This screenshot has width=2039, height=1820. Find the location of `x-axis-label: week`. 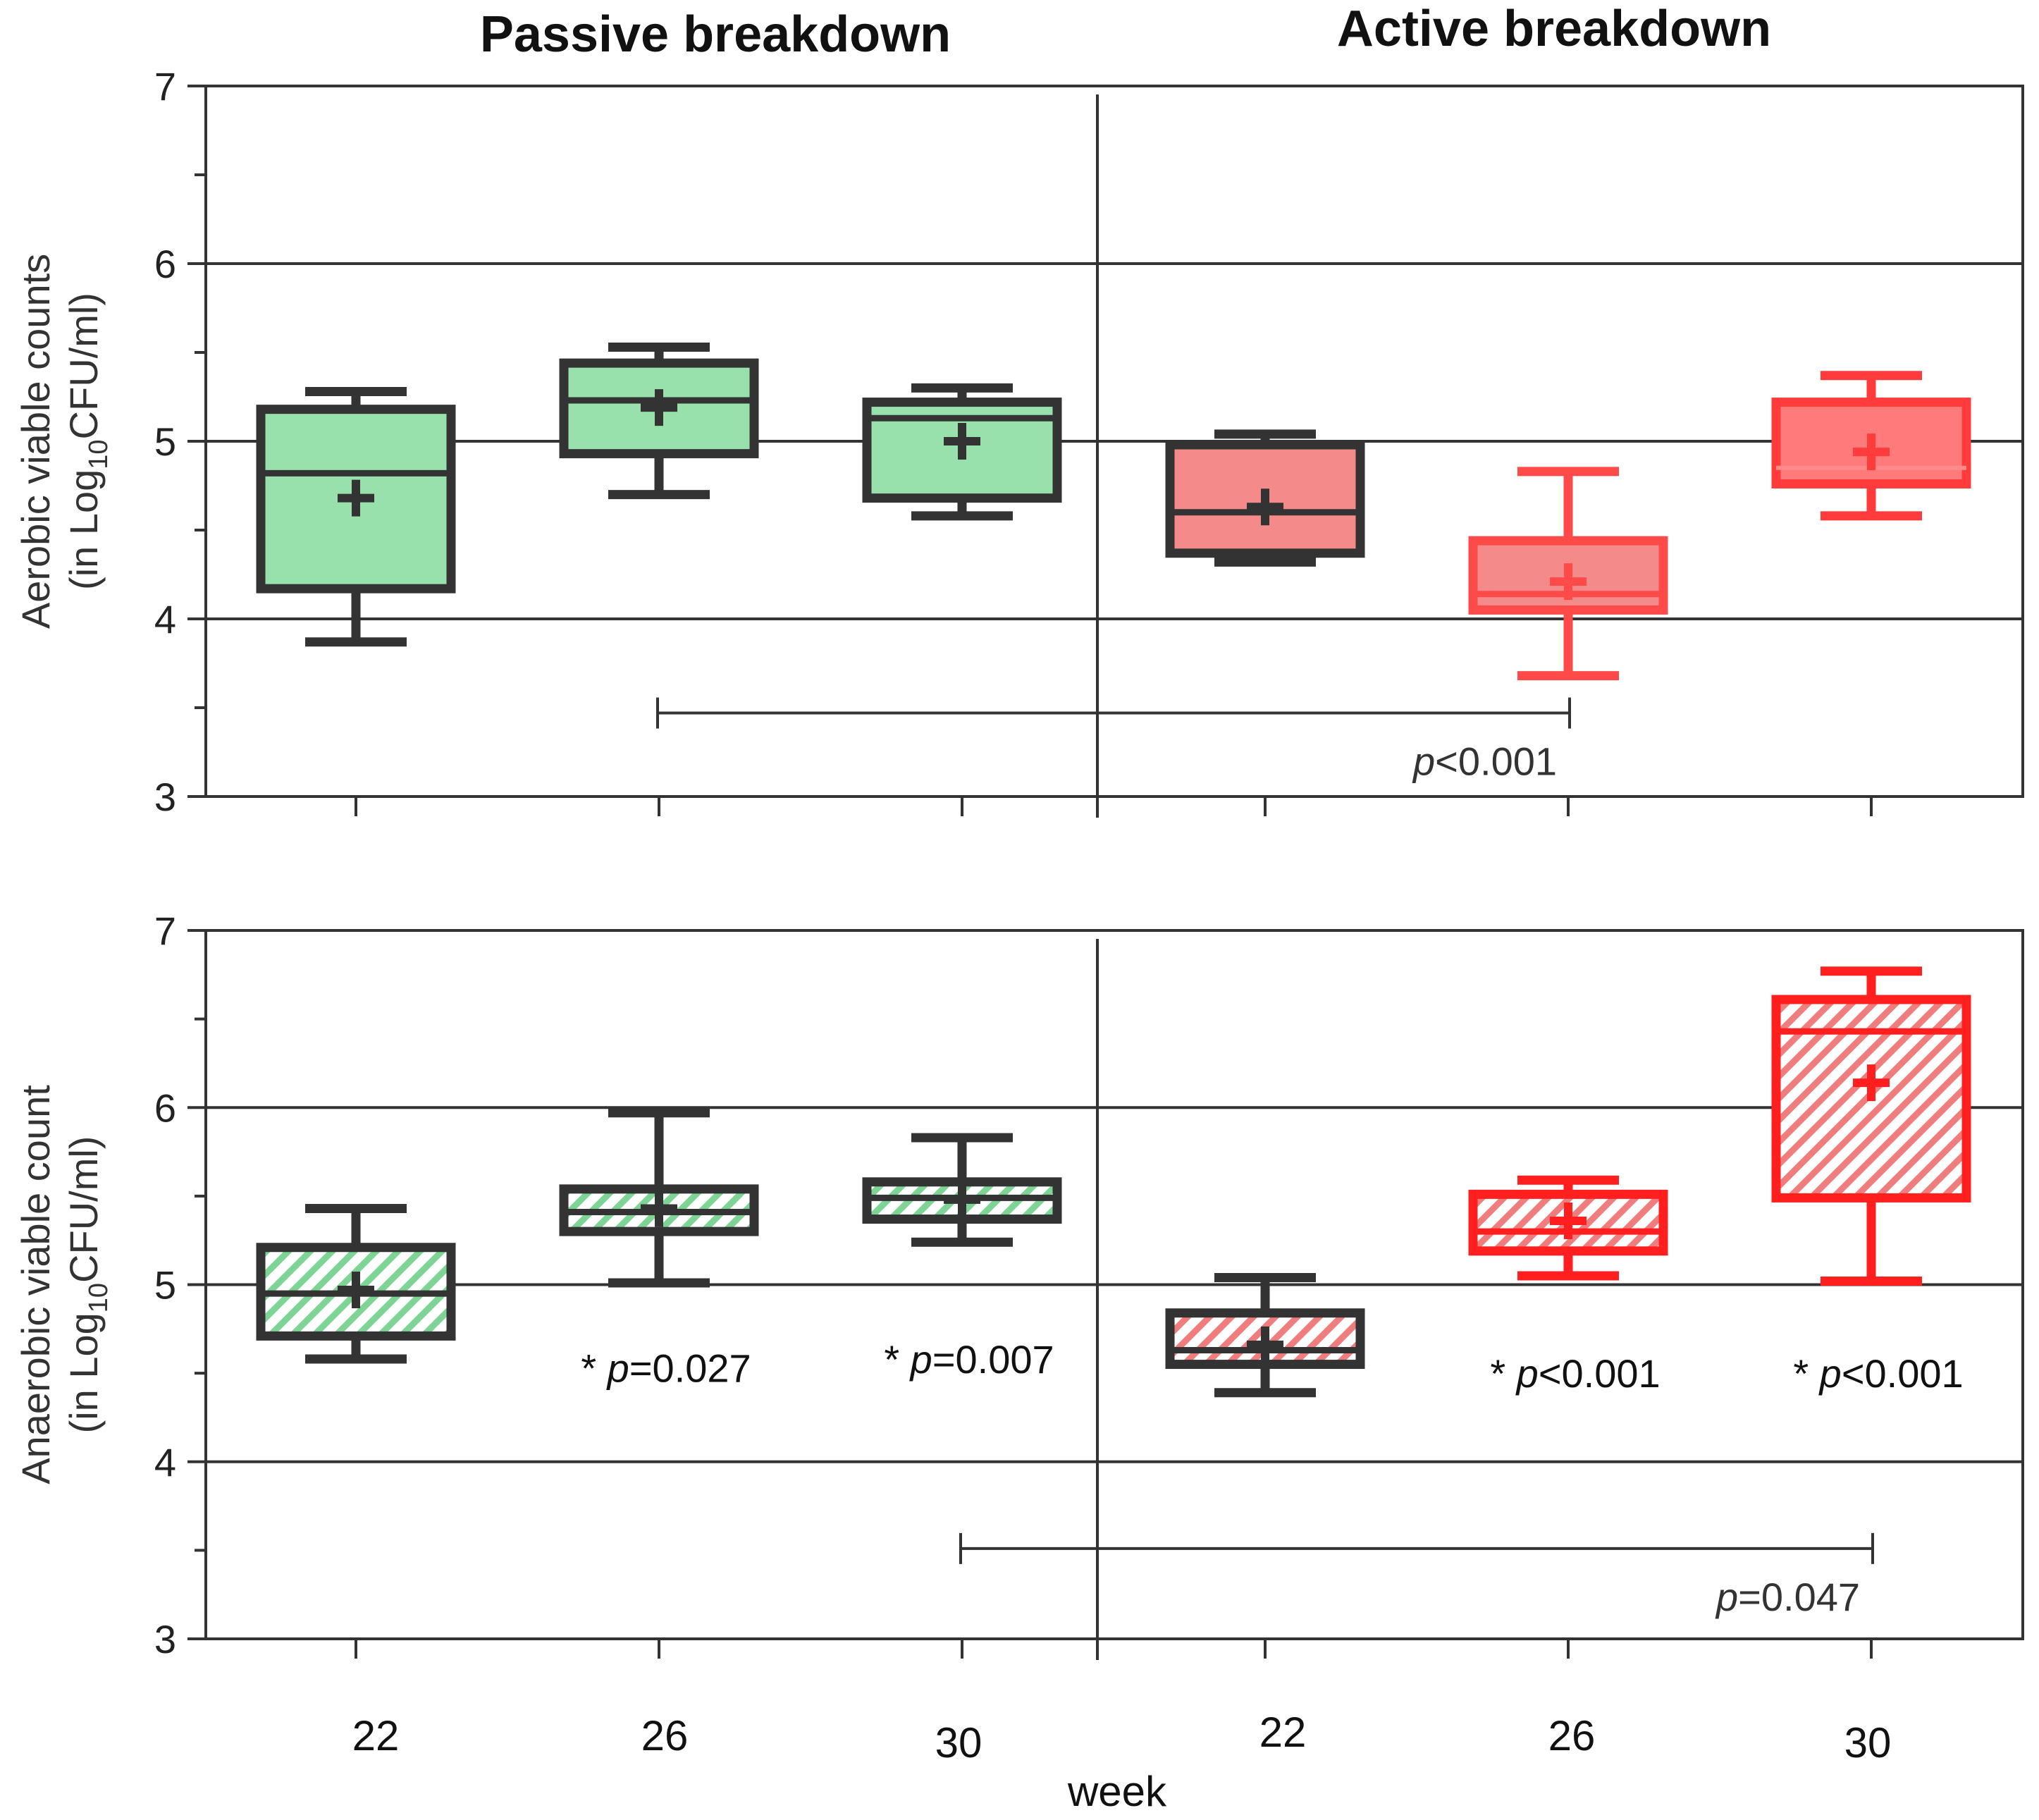

x-axis-label: week is located at coordinates (1117, 1791).